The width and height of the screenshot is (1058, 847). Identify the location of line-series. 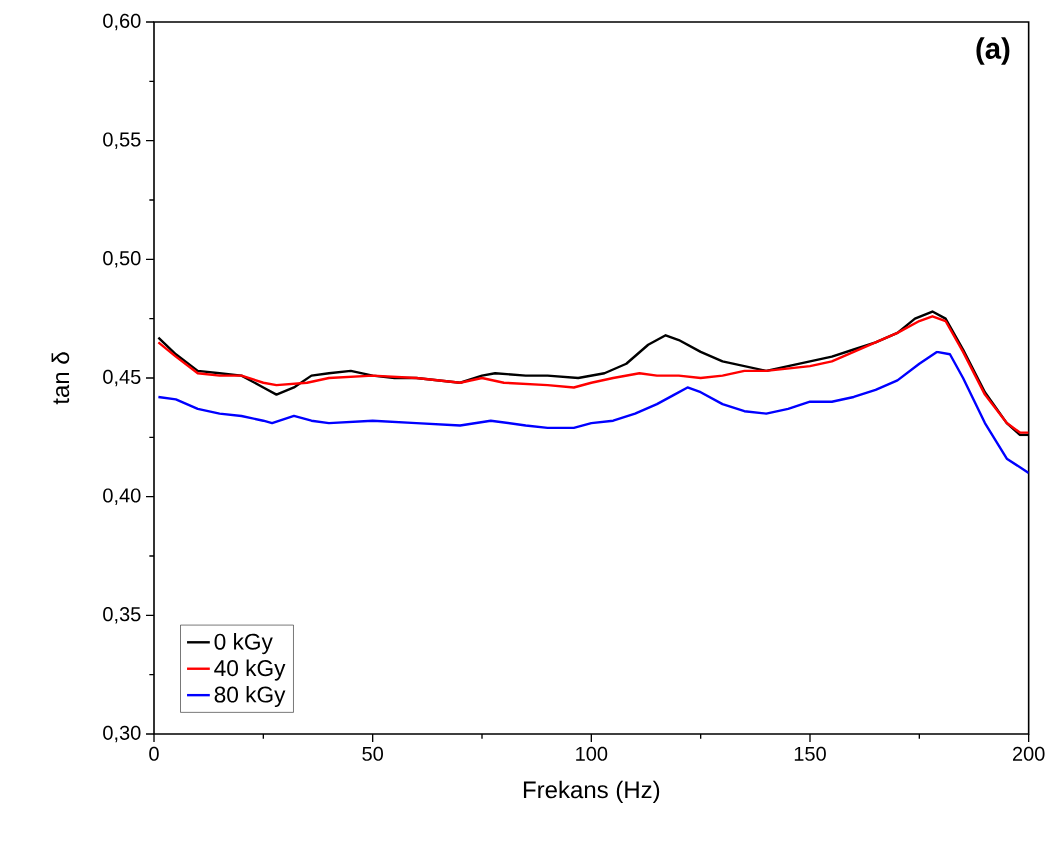
(593, 412).